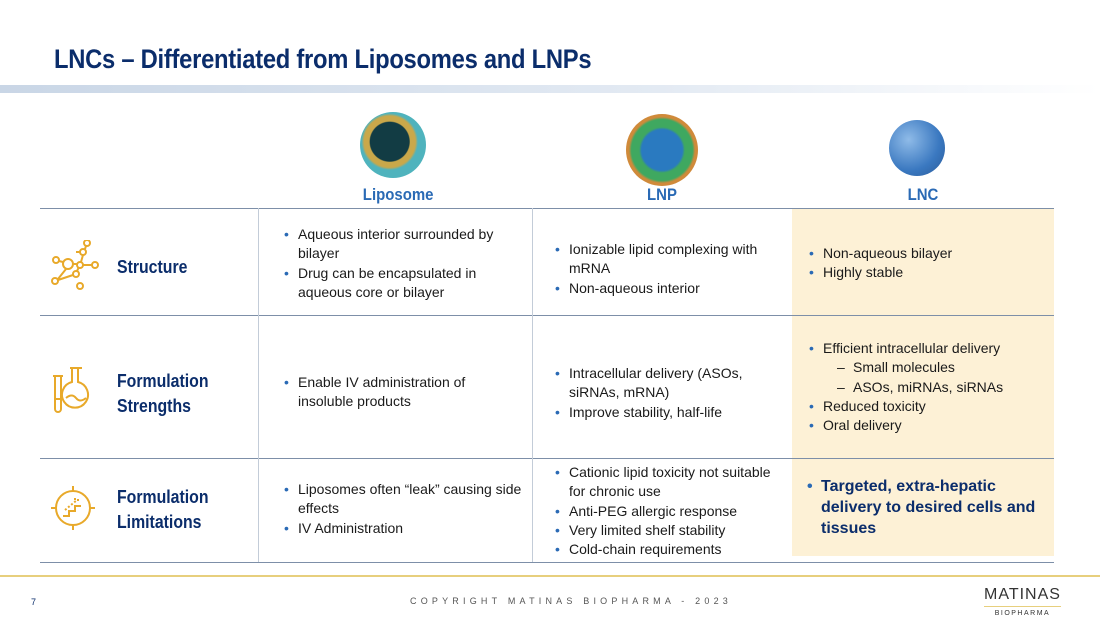 The height and width of the screenshot is (619, 1100). Describe the element at coordinates (923, 194) in the screenshot. I see `column-header-lnc: LNC` at that location.